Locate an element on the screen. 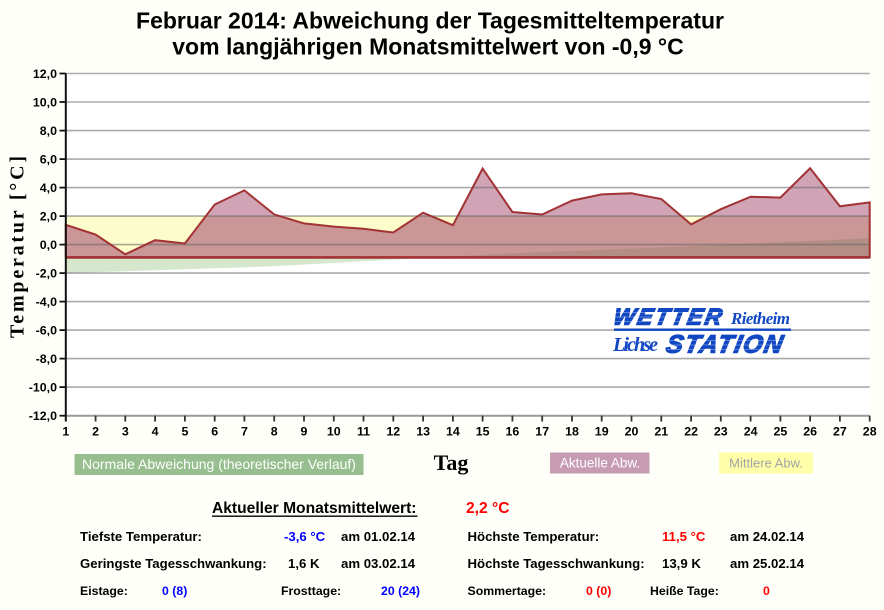 Image resolution: width=884 pixels, height=610 pixels. svg-text: 28 is located at coordinates (870, 432).